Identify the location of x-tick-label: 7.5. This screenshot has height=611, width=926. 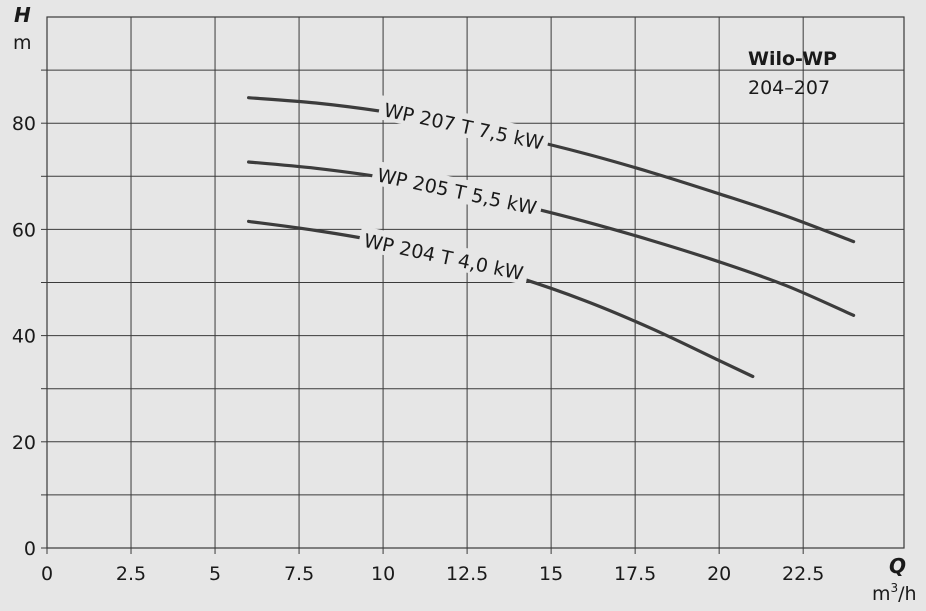
(299, 574).